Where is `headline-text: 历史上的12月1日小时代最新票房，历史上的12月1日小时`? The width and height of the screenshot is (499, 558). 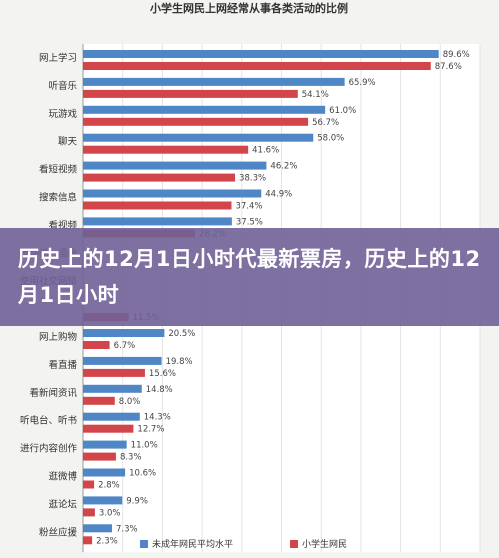 headline-text: 历史上的12月1日小时代最新票房，历史上的12月1日小时 is located at coordinates (249, 277).